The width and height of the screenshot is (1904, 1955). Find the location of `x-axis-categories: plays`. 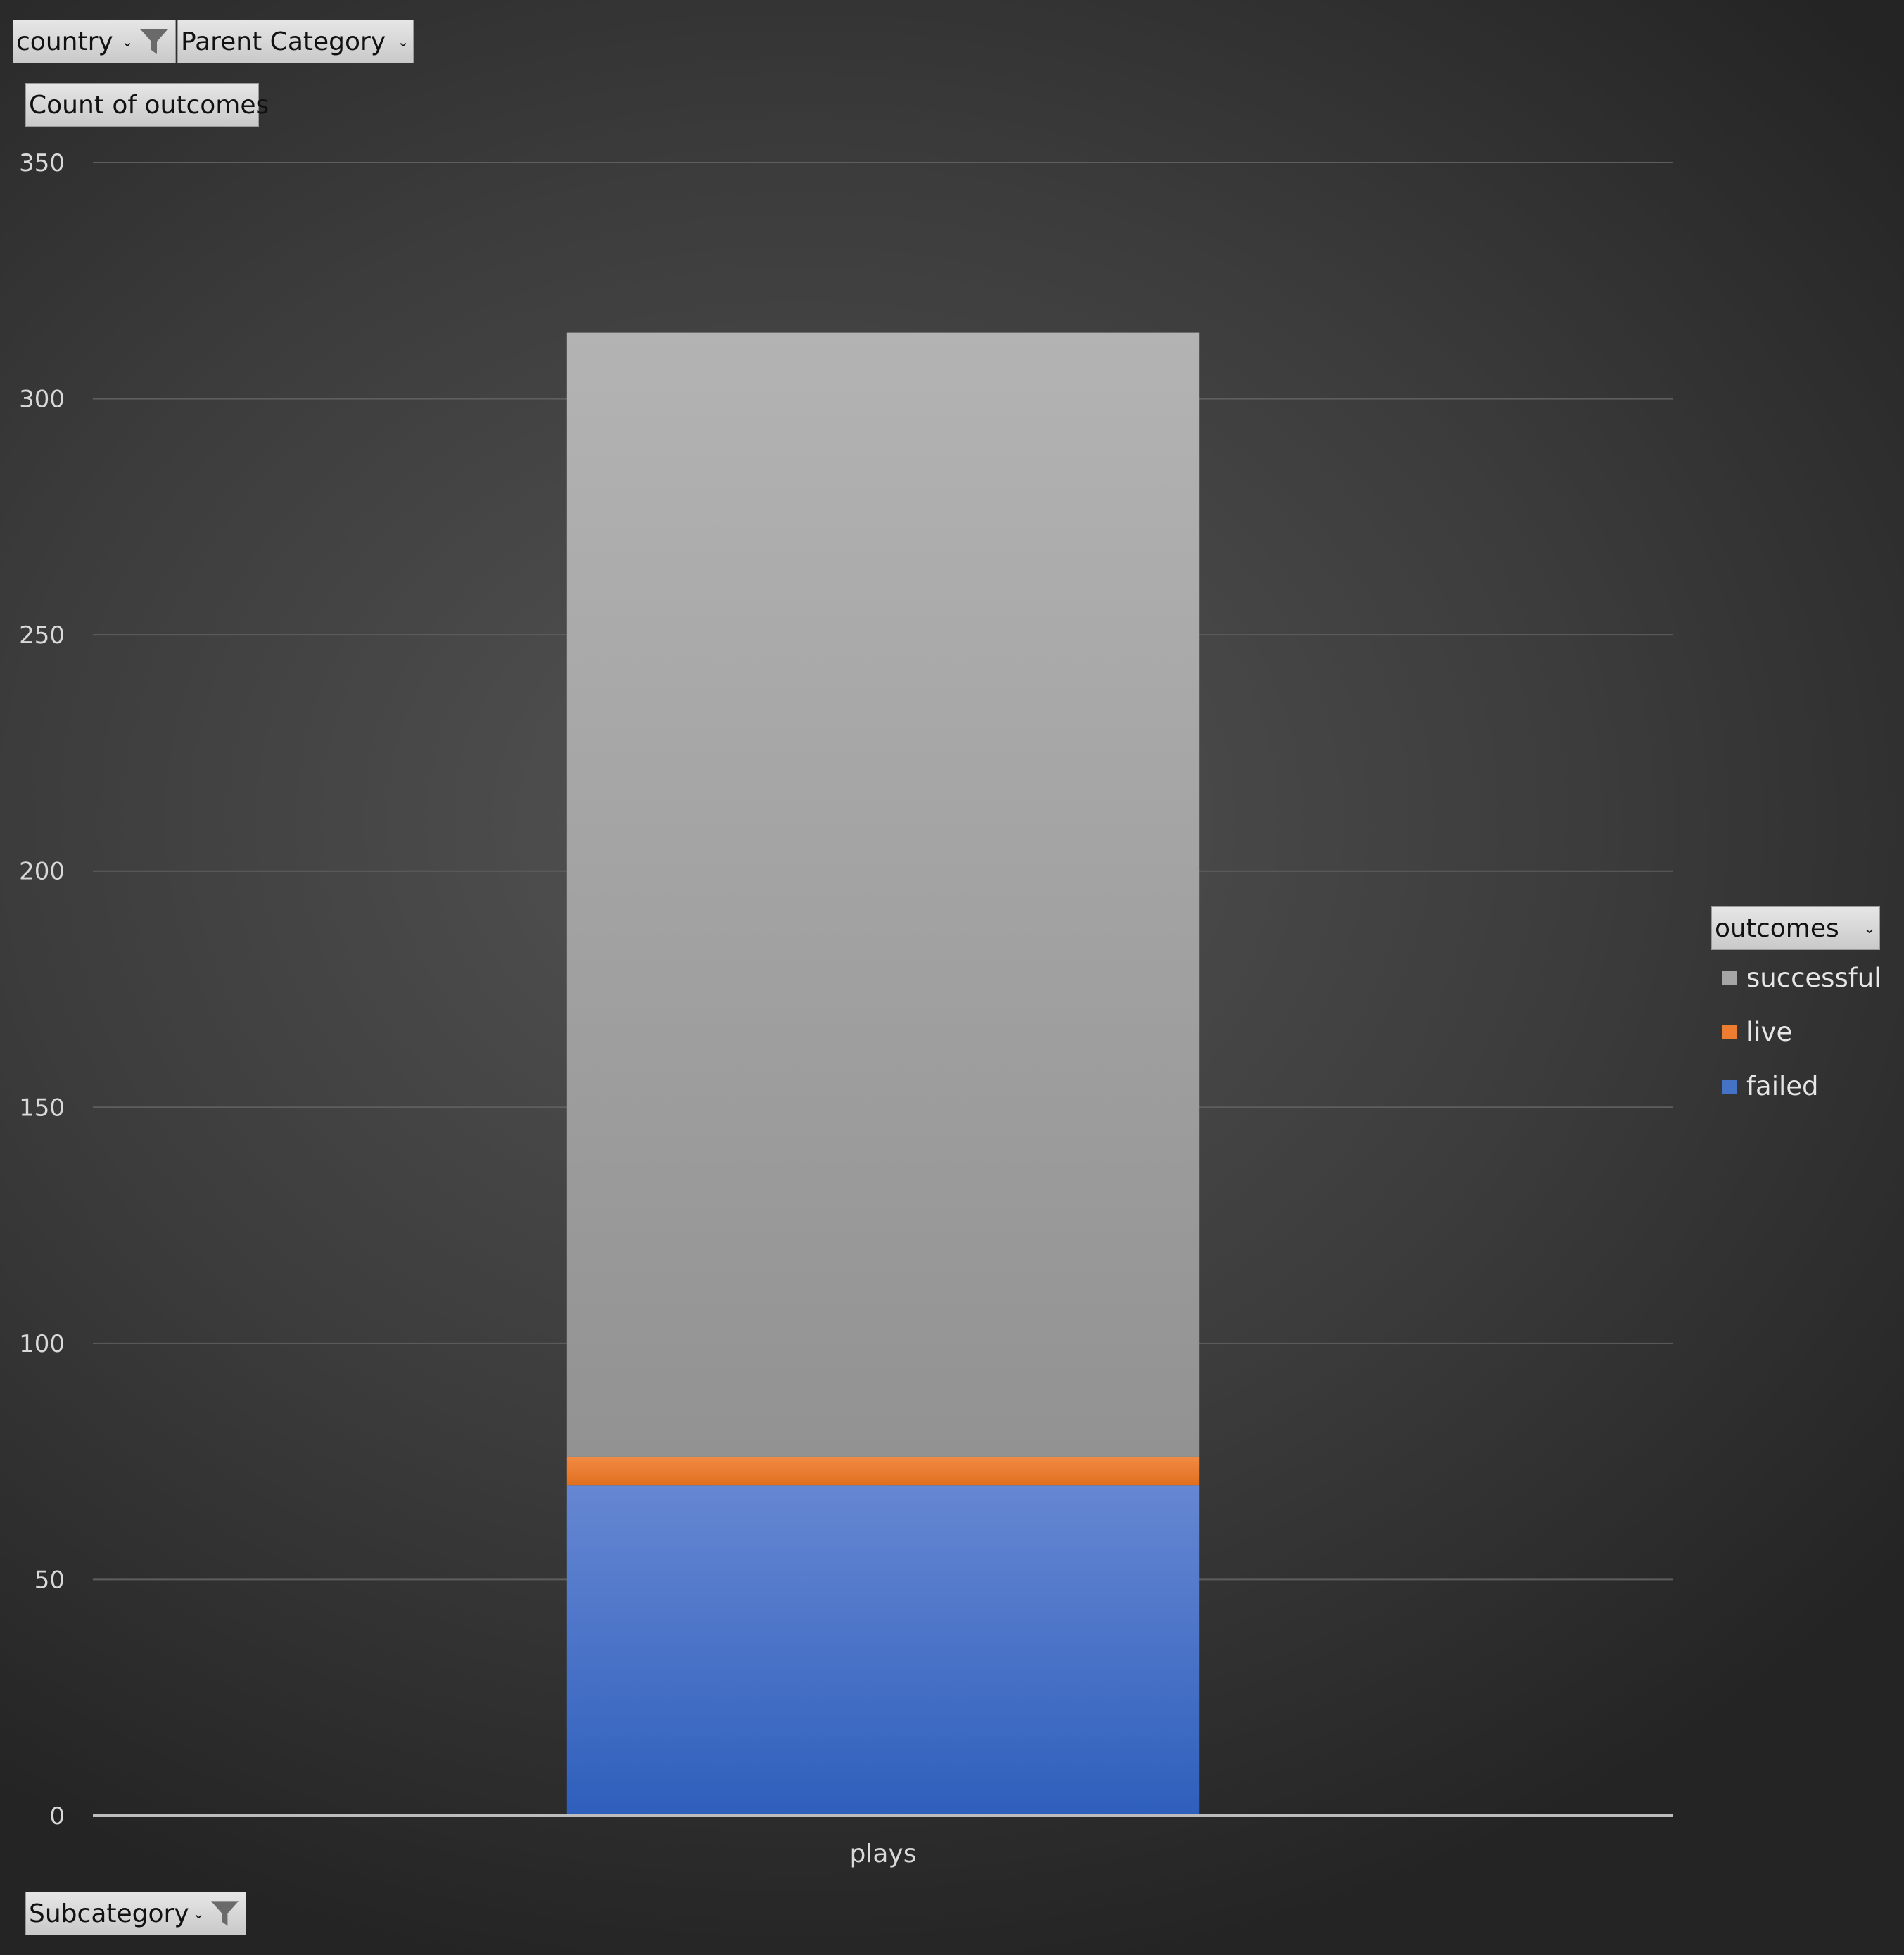

x-axis-categories: plays is located at coordinates (883, 1841).